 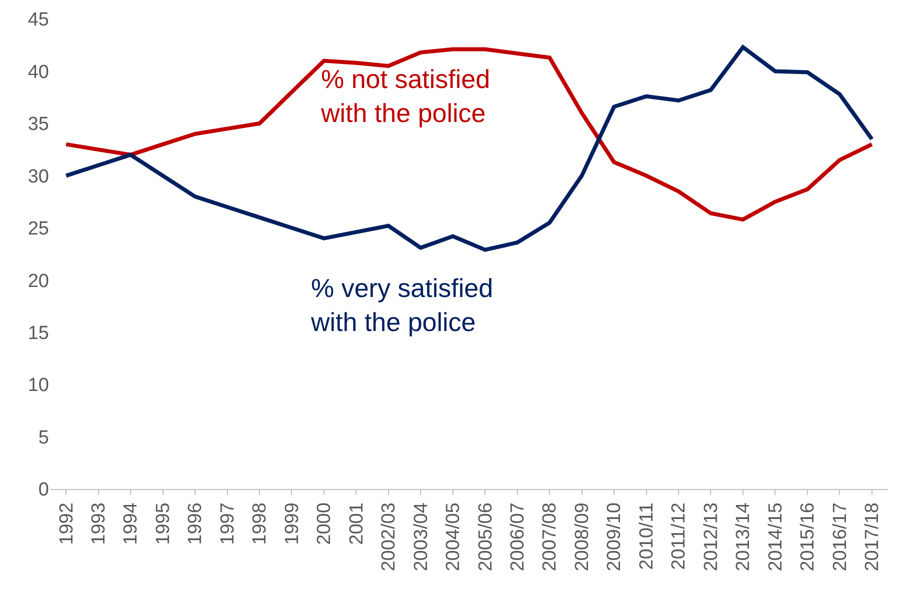 What do you see at coordinates (38, 177) in the screenshot?
I see `y-tick-label: 30` at bounding box center [38, 177].